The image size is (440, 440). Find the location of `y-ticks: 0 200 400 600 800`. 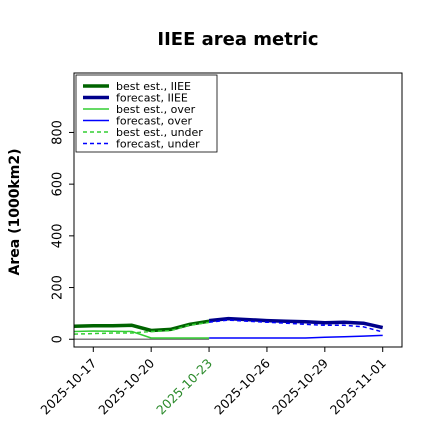

y-ticks: 0 200 400 600 800 is located at coordinates (62, 231).